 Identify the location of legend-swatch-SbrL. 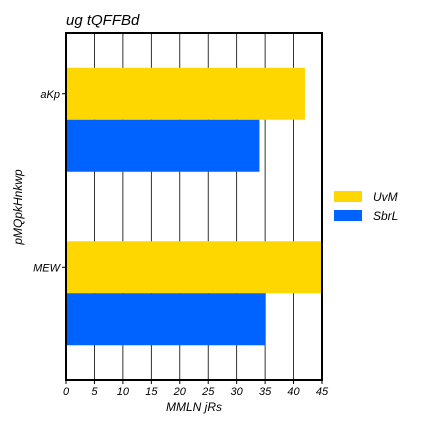
(348, 215).